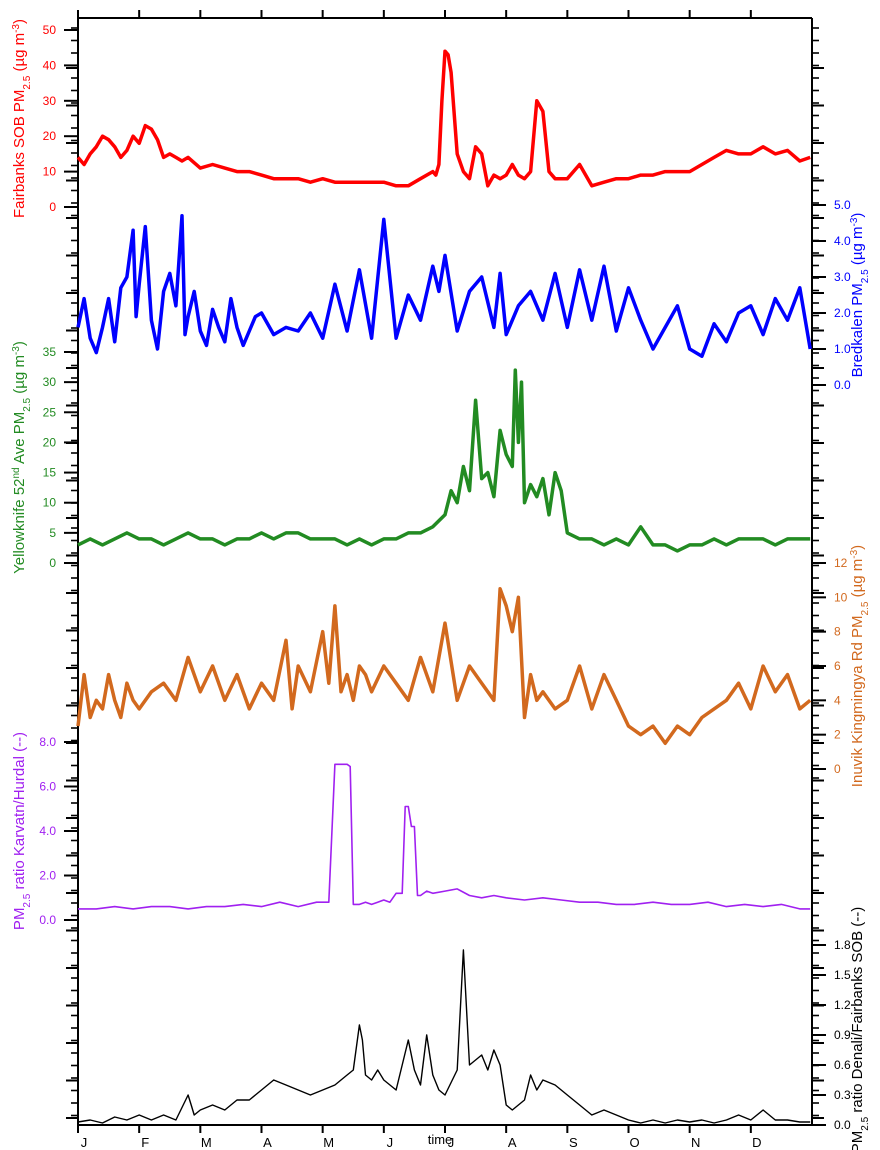 The image size is (880, 1150). What do you see at coordinates (860, 1028) in the screenshot?
I see `y-axis-title: PM2.5 ratio Denali/Fairbanks SOB (--)` at bounding box center [860, 1028].